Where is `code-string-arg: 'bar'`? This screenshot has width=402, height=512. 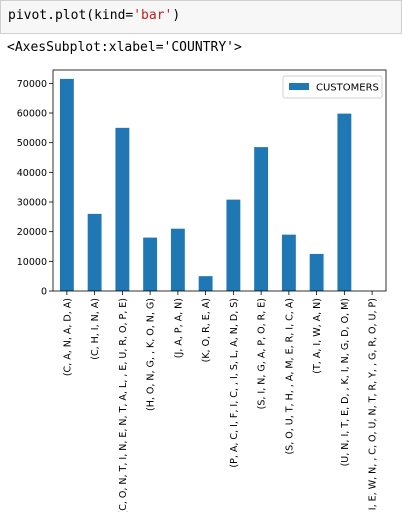
code-string-arg: 'bar' is located at coordinates (153, 15).